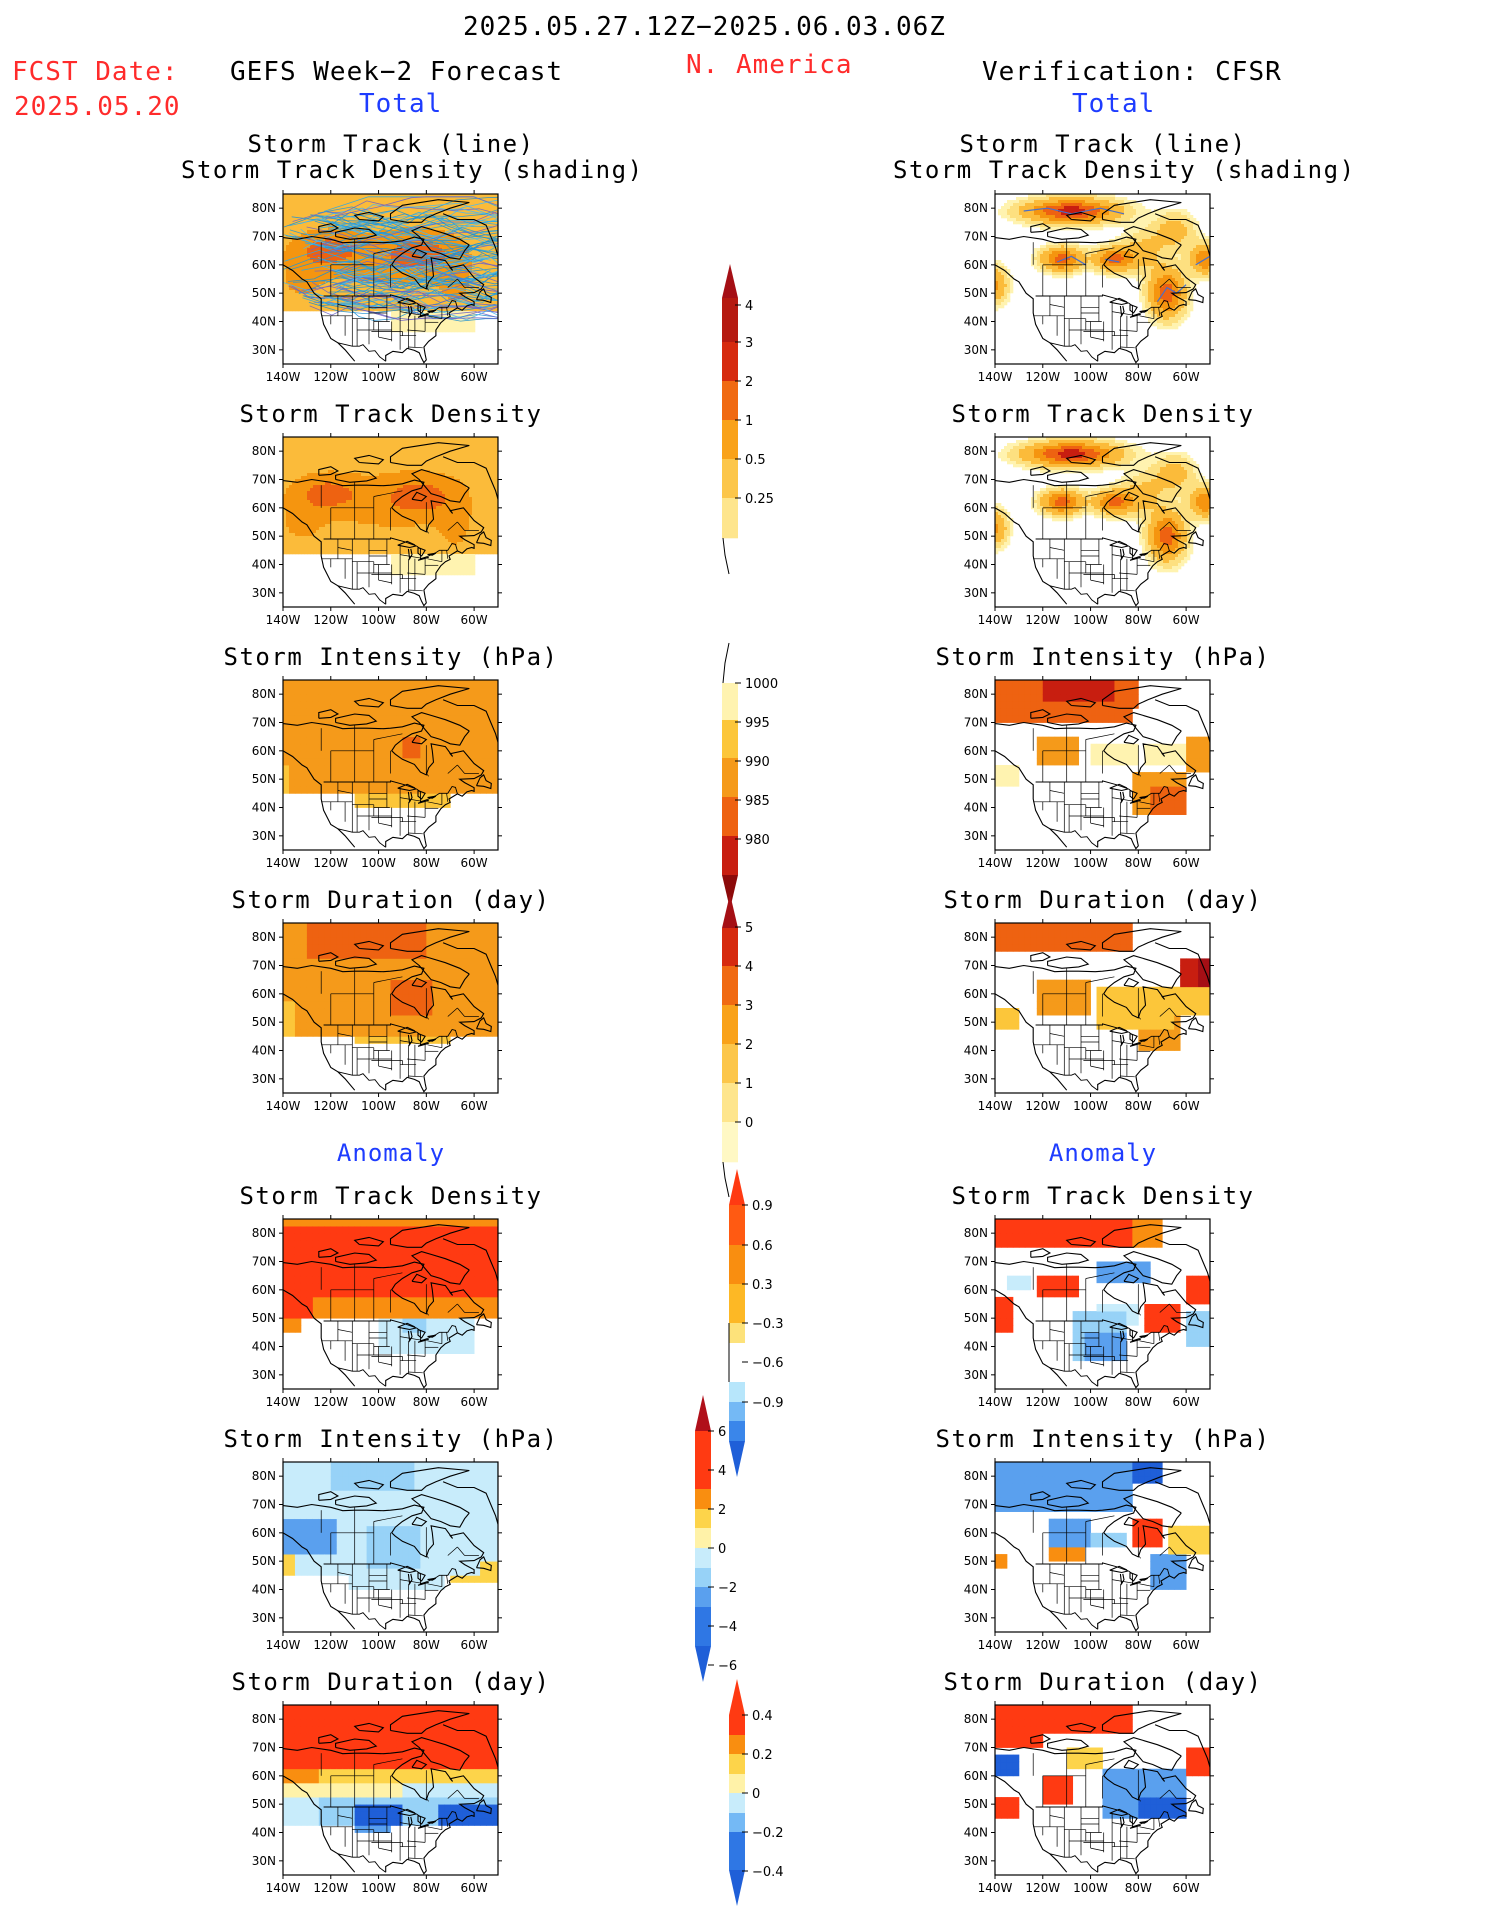 This screenshot has height=1925, width=1487. I want to click on colorbar-label: 0.9, so click(762, 1206).